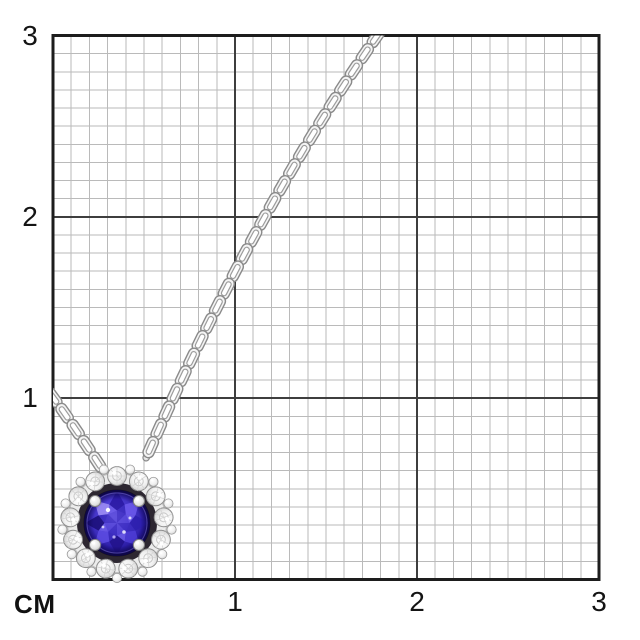 This screenshot has width=640, height=640. I want to click on y-axis-tick-1: 1, so click(30, 397).